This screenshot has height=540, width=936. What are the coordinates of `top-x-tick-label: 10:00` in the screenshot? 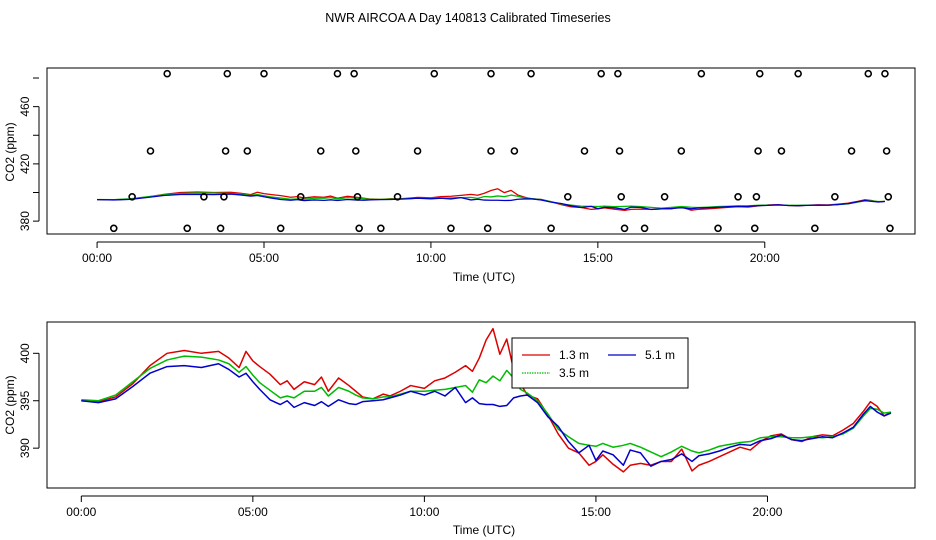 It's located at (431, 258).